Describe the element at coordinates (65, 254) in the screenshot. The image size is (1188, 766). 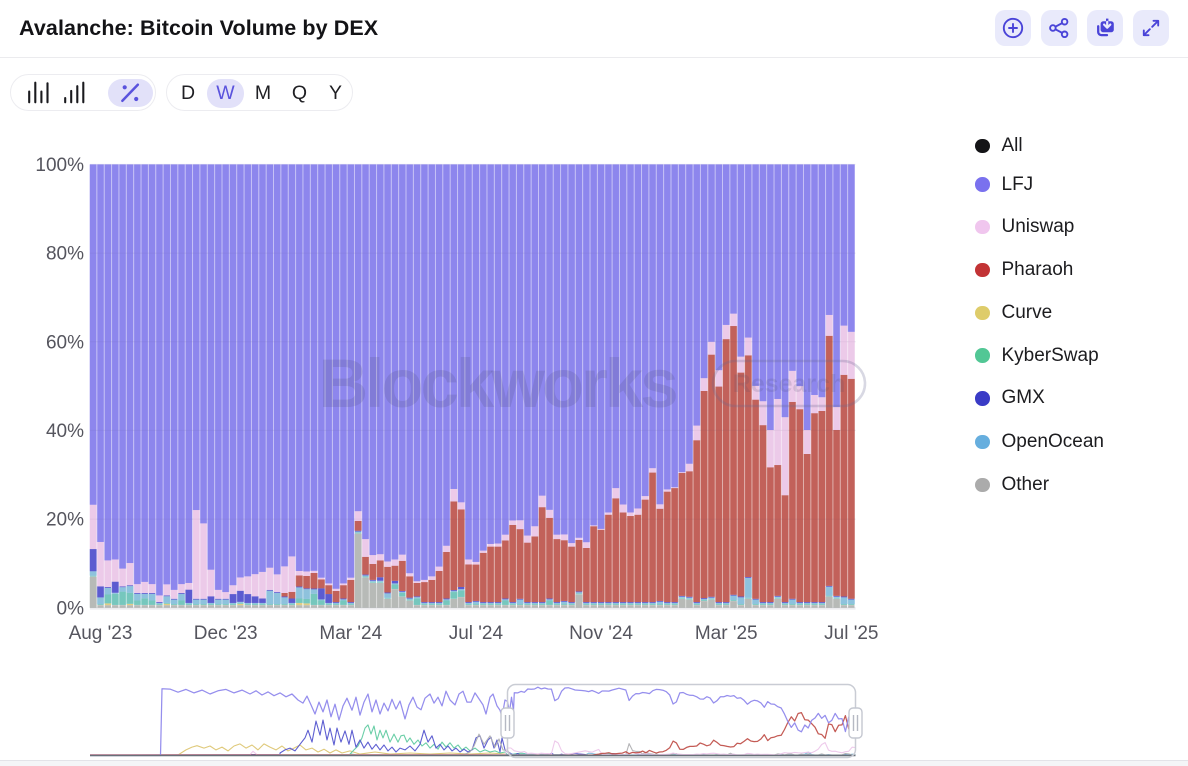
I see `svg-text: 80%` at that location.